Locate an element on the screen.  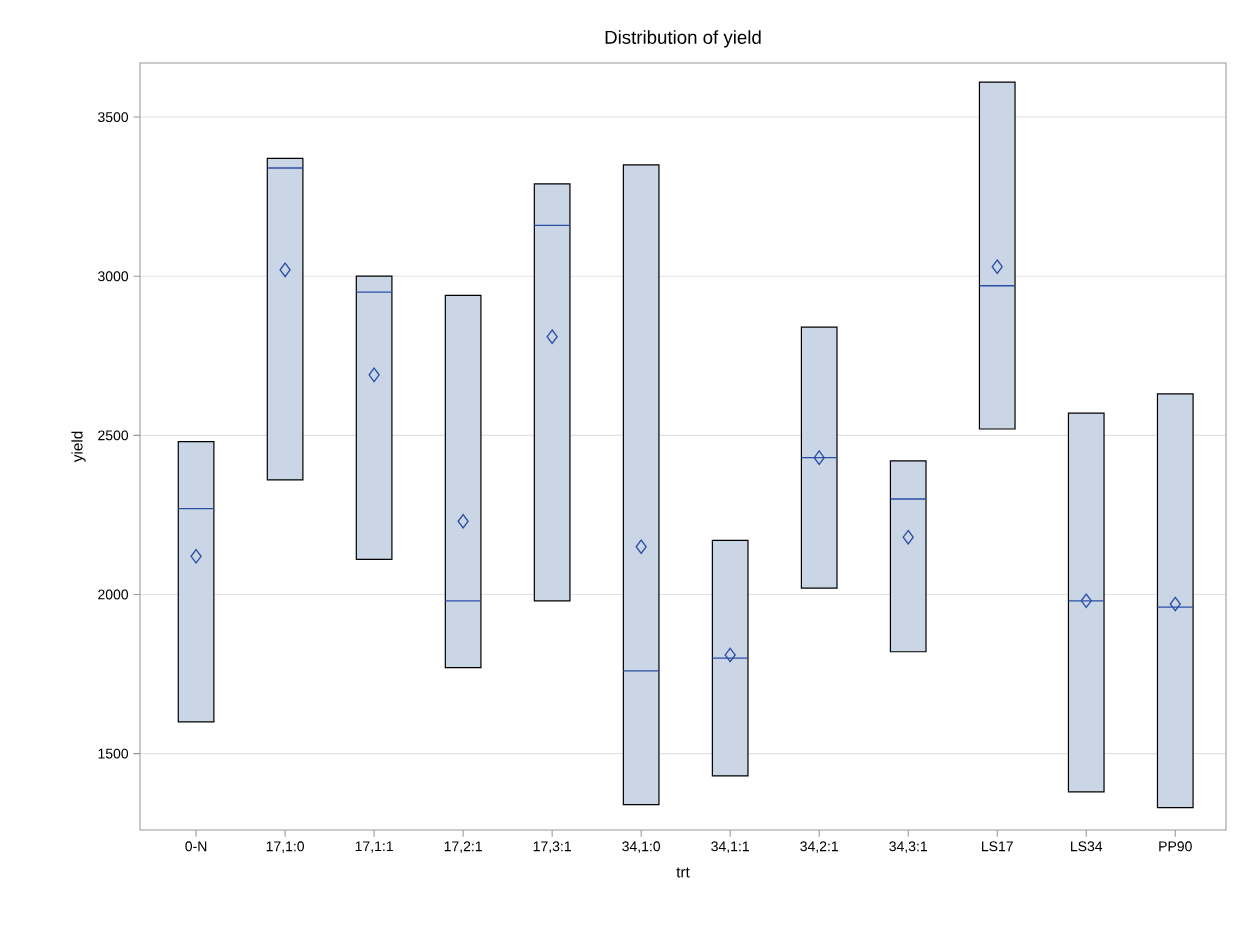
y-tick-label: 2500 is located at coordinates (113, 435).